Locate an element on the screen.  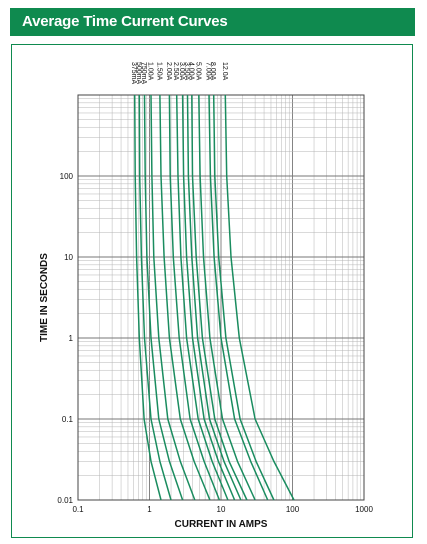
x-tick-label: 10 is located at coordinates (221, 509).